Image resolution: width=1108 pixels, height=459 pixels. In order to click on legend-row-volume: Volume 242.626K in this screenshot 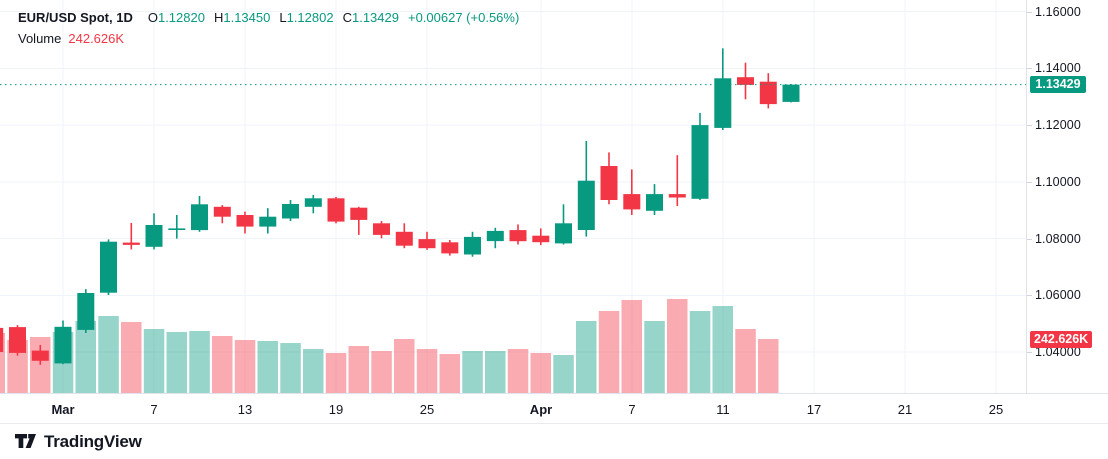, I will do `click(268, 38)`.